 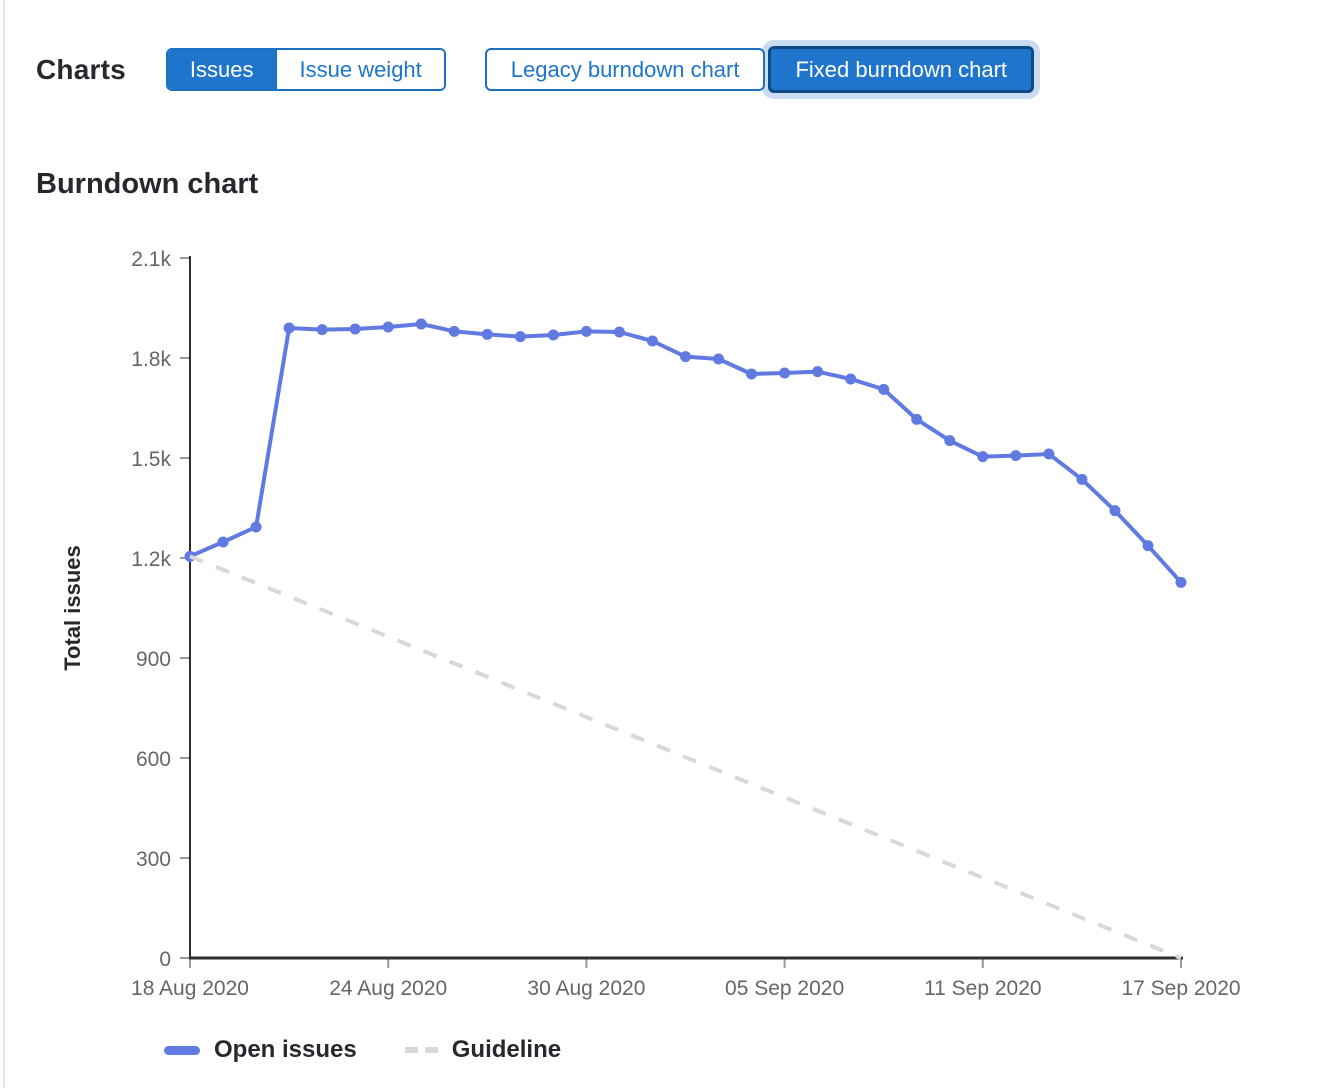 What do you see at coordinates (221, 69) in the screenshot?
I see `issues-toggle-button: Issues` at bounding box center [221, 69].